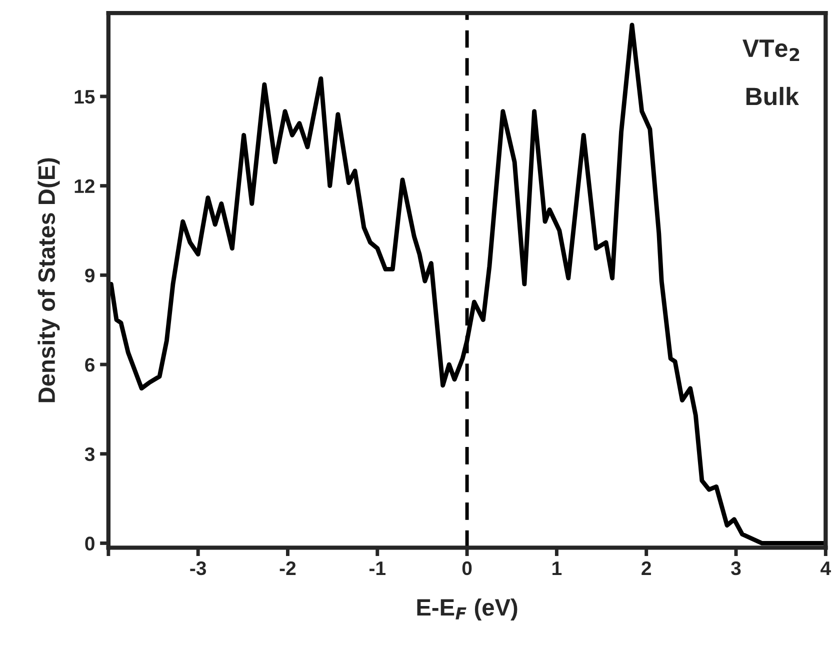  Describe the element at coordinates (89, 454) in the screenshot. I see `y-tick-label: 3` at that location.